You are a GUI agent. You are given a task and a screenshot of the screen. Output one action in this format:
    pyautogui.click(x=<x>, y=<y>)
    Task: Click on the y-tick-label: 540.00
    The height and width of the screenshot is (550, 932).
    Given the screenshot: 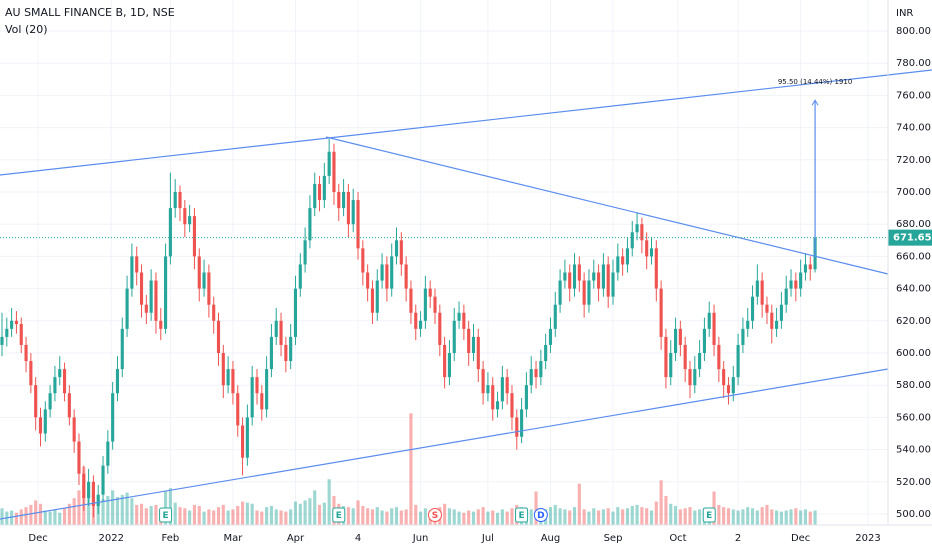 What is the action you would take?
    pyautogui.click(x=913, y=450)
    